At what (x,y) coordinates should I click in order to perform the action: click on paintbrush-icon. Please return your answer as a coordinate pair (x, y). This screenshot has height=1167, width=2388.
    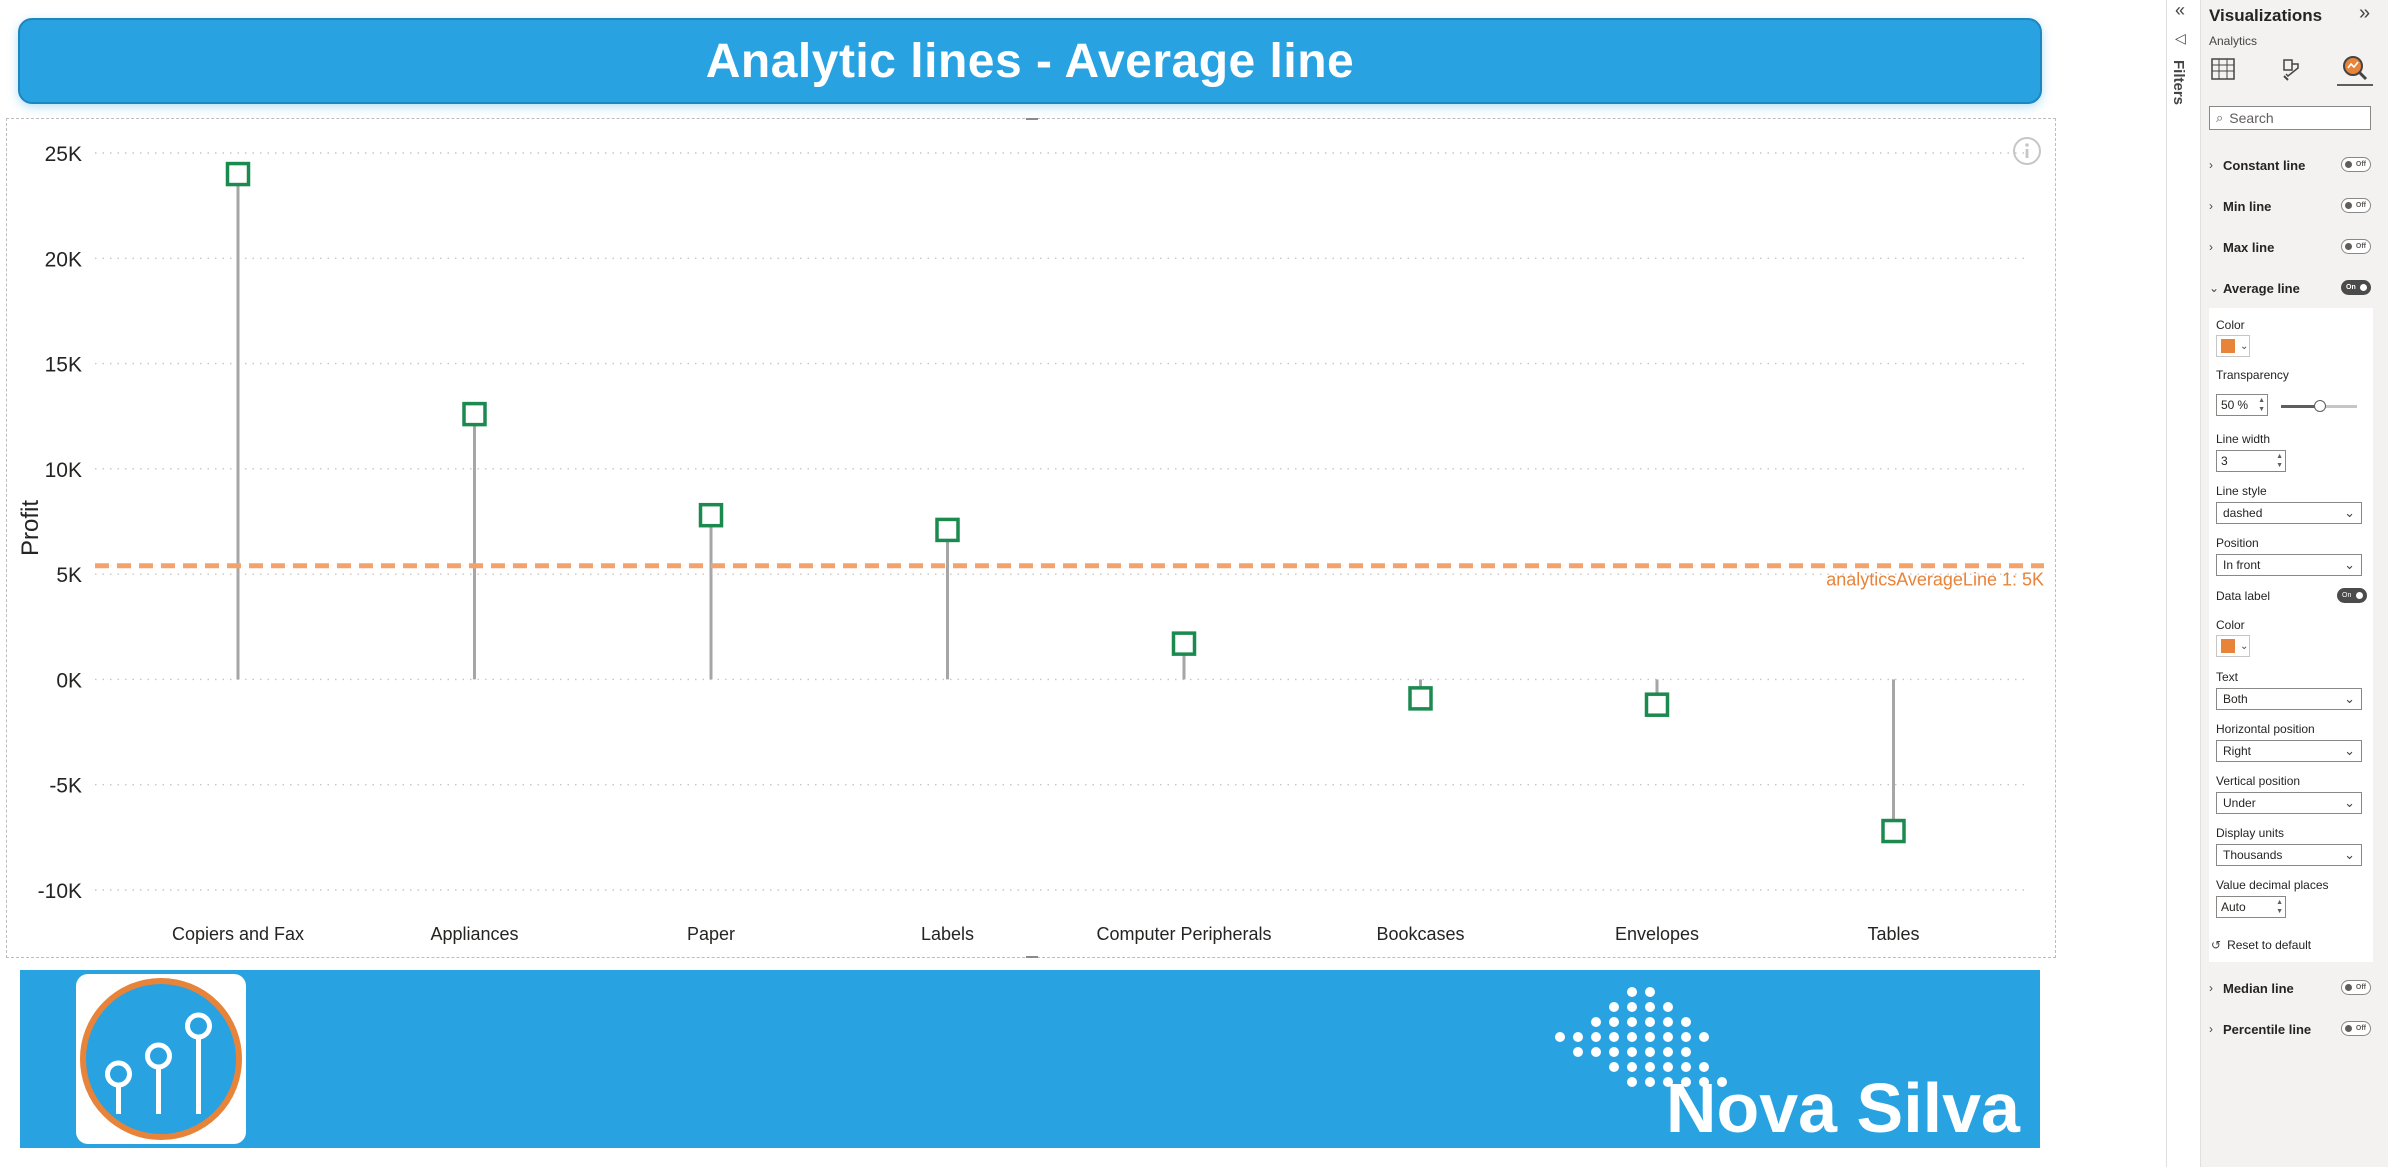
    Looking at the image, I should click on (2291, 70).